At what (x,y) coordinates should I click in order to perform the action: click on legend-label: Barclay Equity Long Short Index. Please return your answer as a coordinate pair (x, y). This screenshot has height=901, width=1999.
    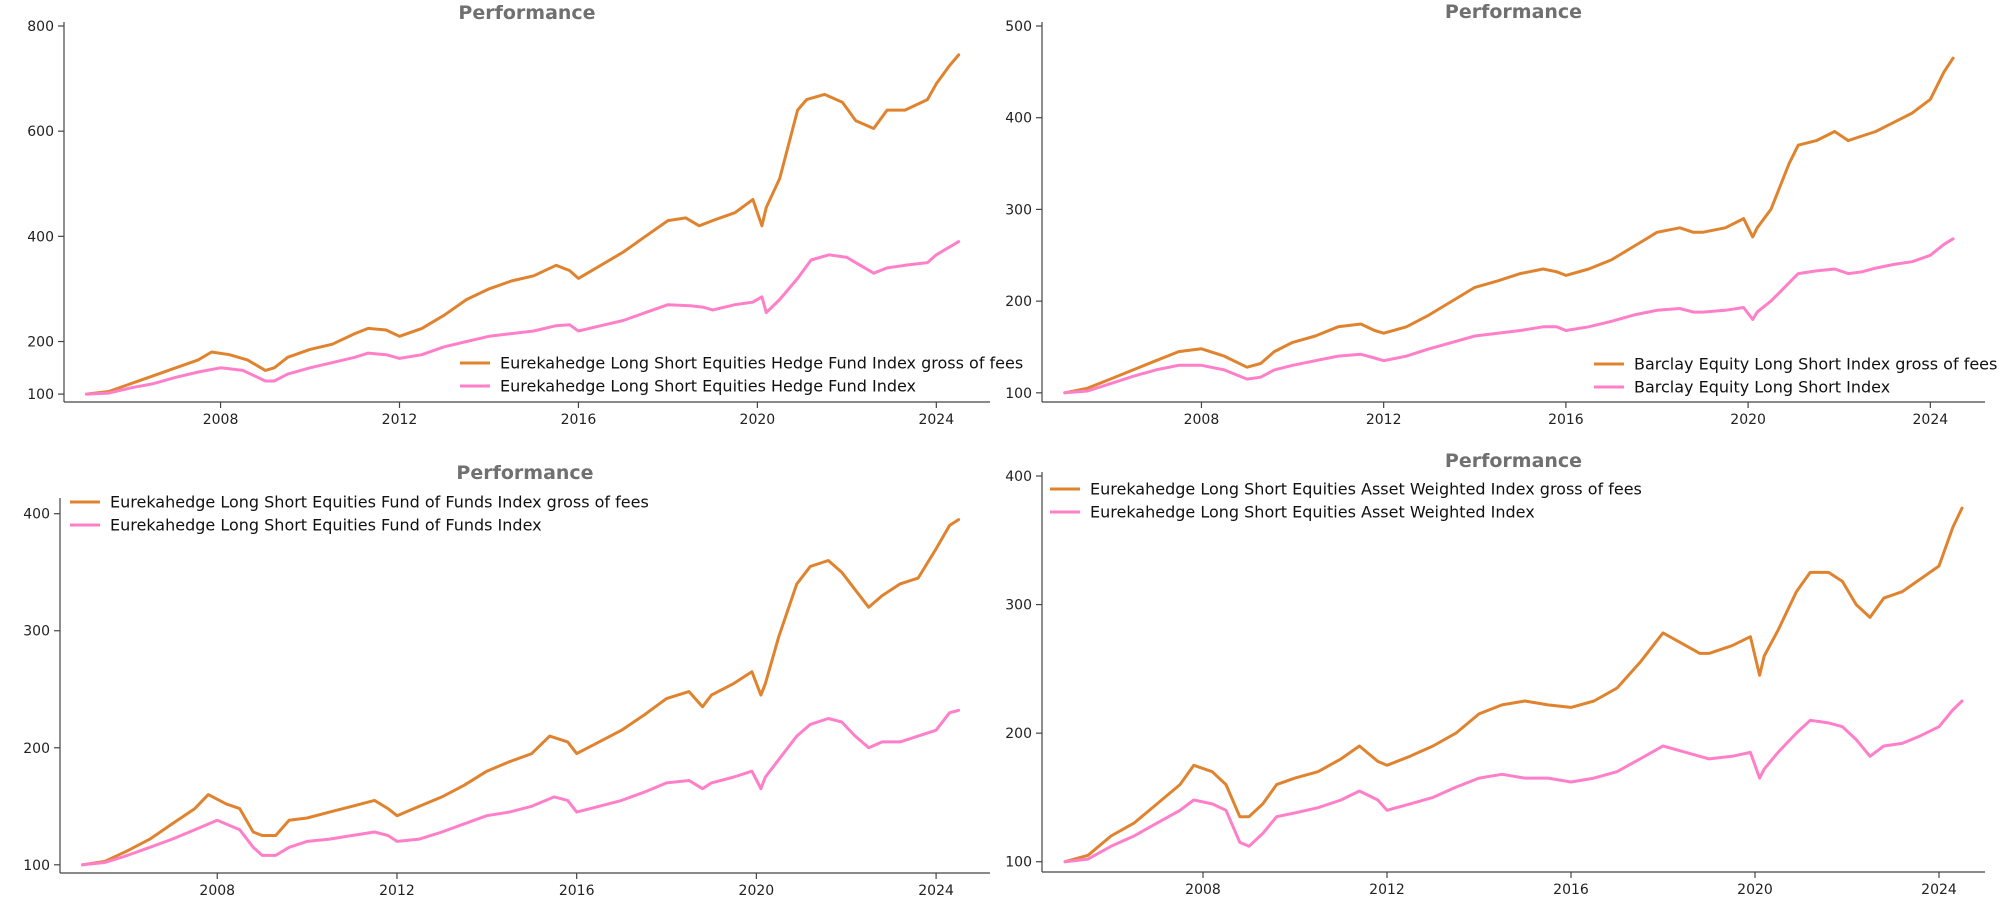
    Looking at the image, I should click on (1762, 387).